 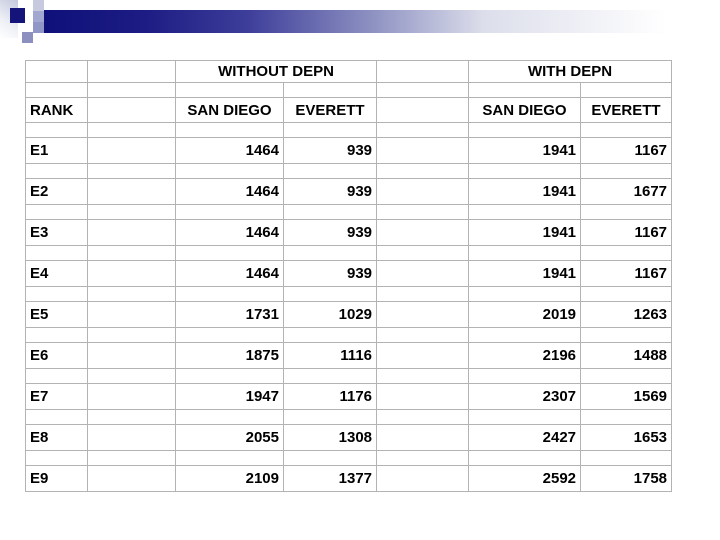 What do you see at coordinates (382, 21) in the screenshot?
I see `header-gradient-bar-decoration` at bounding box center [382, 21].